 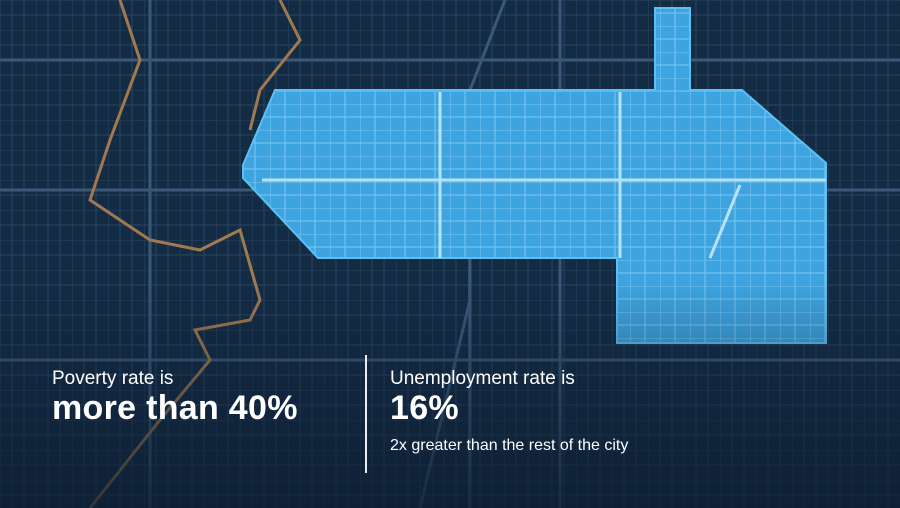 I want to click on stat-label: Poverty rate is, so click(x=113, y=378).